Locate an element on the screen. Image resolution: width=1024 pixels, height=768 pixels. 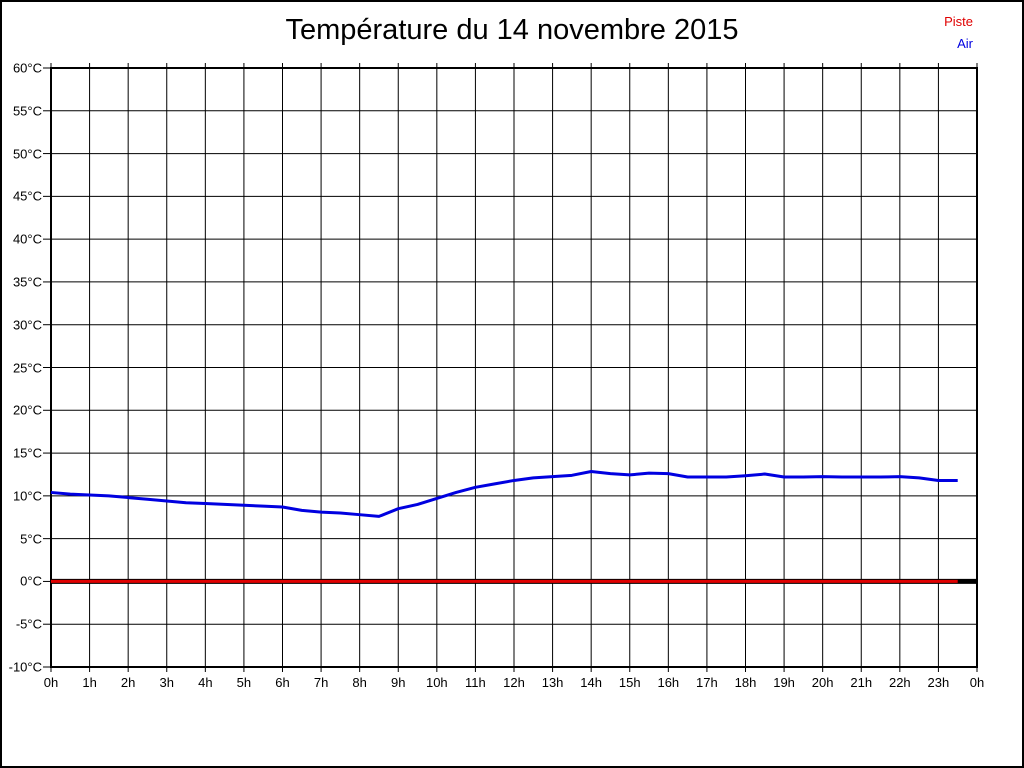
x-axis-label: 19h is located at coordinates (784, 682).